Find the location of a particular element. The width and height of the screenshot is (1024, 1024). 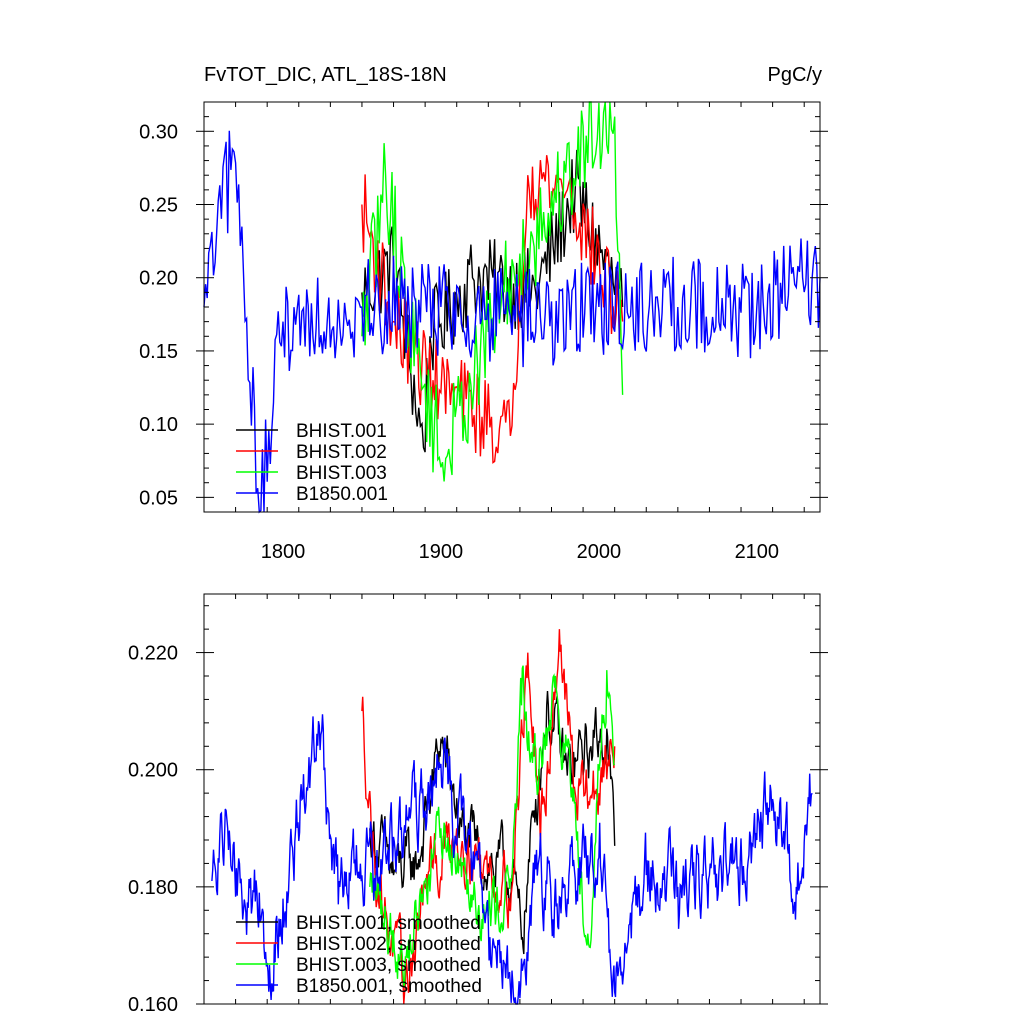

legend-label: BHIST.002 is located at coordinates (341, 452).